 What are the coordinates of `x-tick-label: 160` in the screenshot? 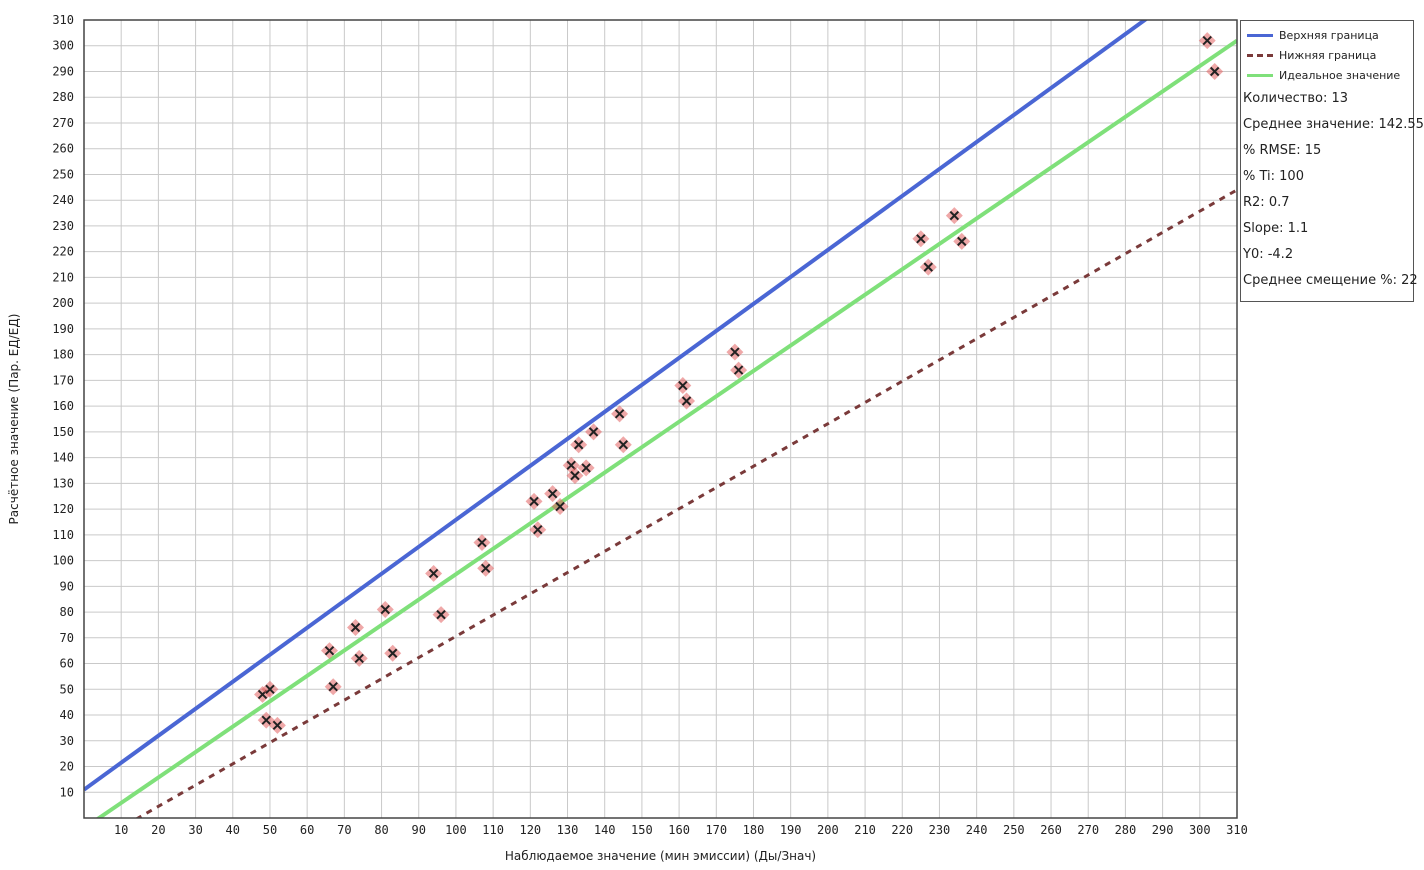 It's located at (679, 830).